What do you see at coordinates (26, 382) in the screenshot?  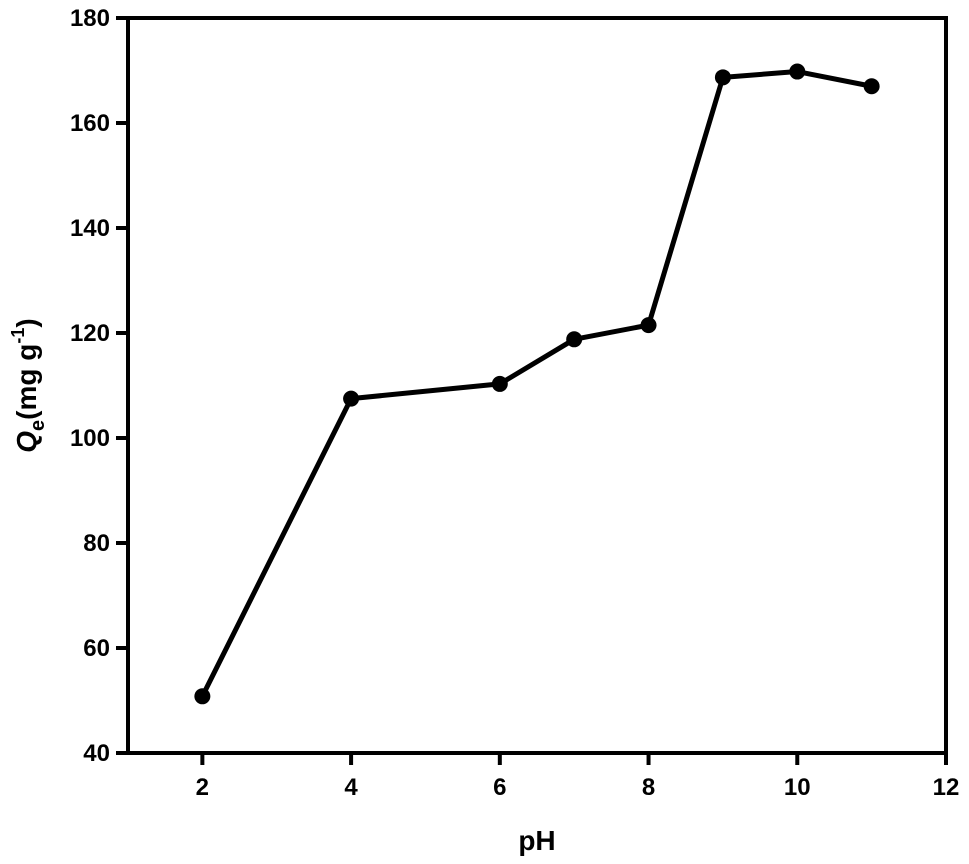 I see `y-axis-title-unit-prefix: (mg g` at bounding box center [26, 382].